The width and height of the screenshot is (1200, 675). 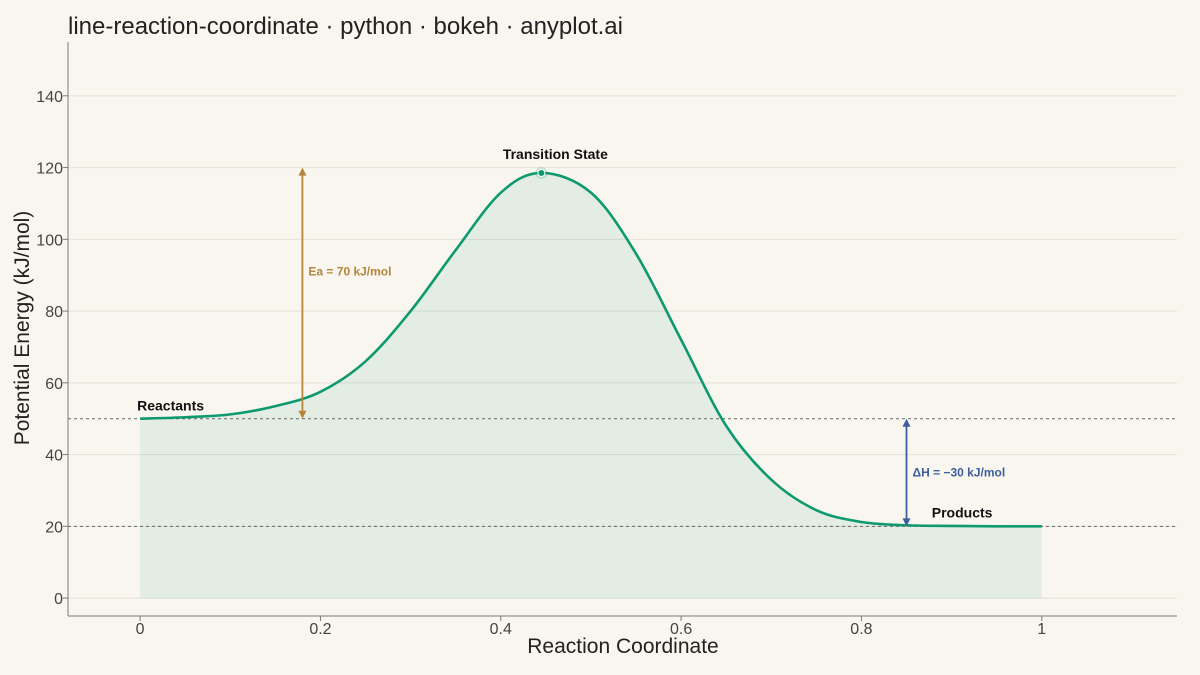 What do you see at coordinates (555, 154) in the screenshot?
I see `transition-state-label: Transition State` at bounding box center [555, 154].